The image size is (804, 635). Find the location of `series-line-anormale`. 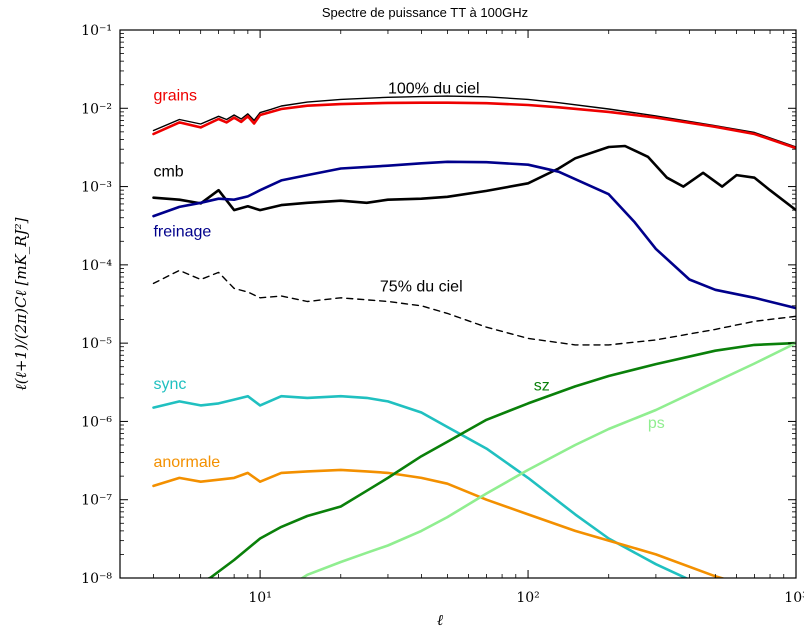

series-line-anormale is located at coordinates (439, 523).